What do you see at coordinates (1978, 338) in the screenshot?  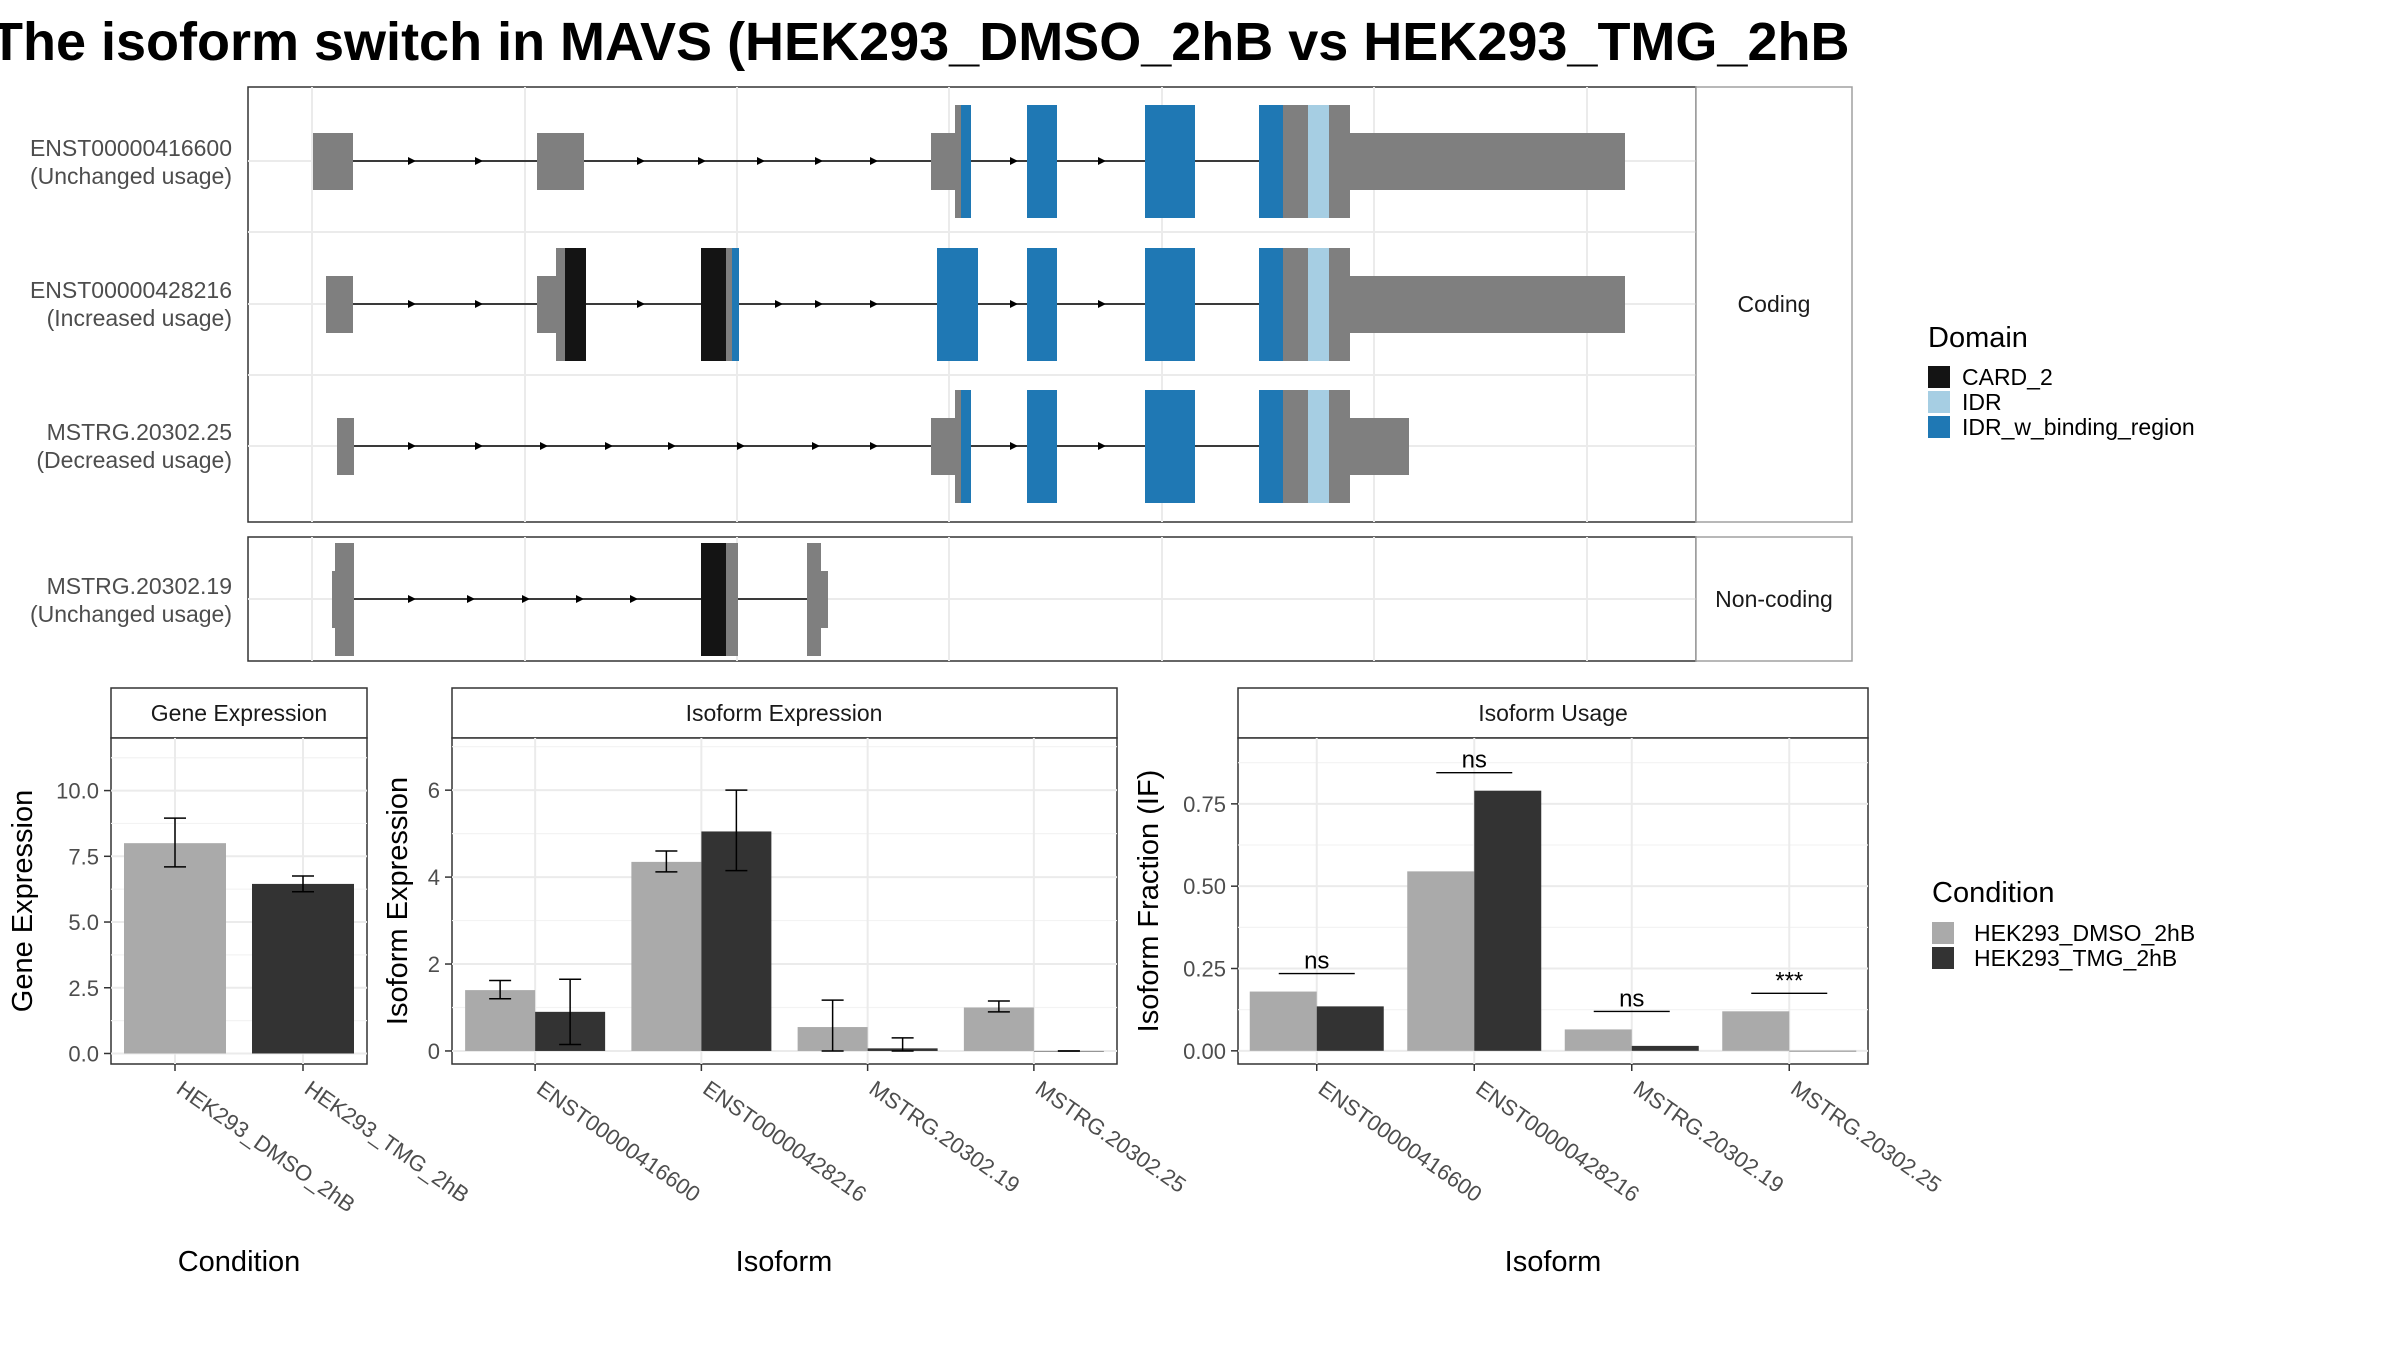 I see `domain-legend-title: Domain` at bounding box center [1978, 338].